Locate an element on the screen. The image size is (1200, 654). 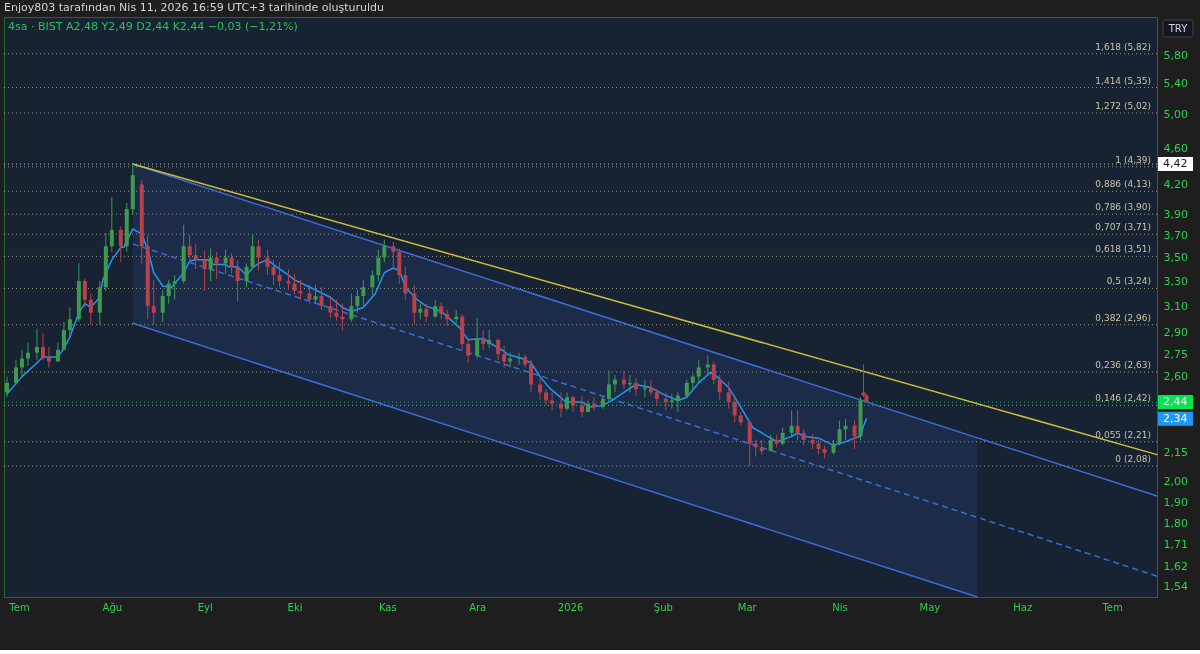
y-tick-label: 4,20 is located at coordinates (1175, 184).